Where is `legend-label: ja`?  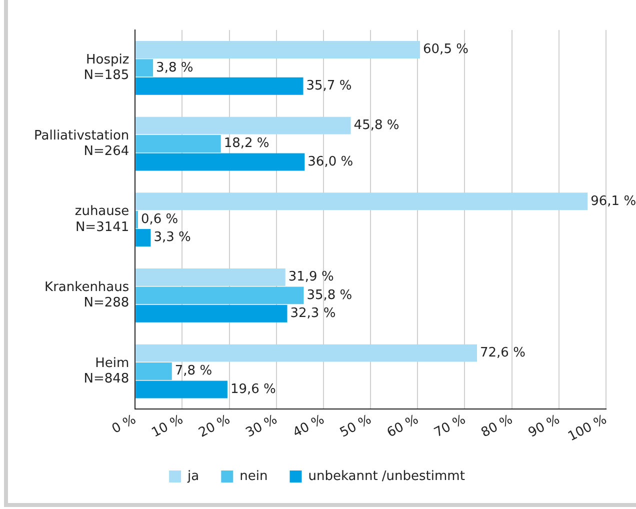
legend-label: ja is located at coordinates (193, 476).